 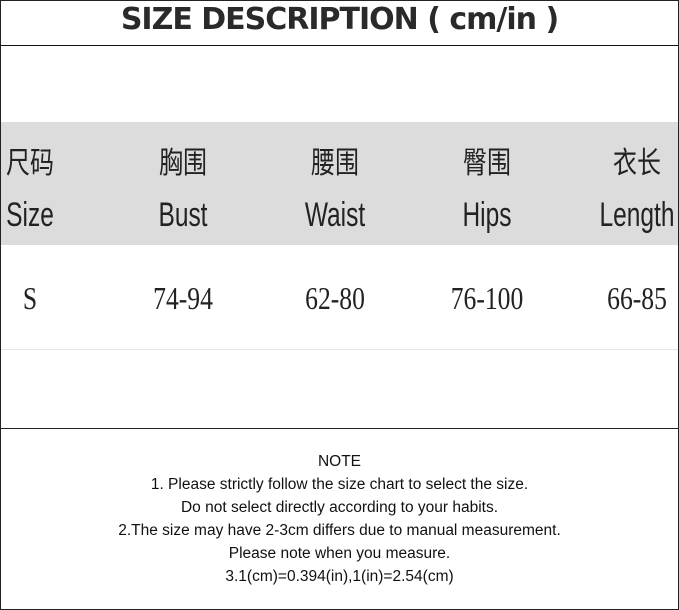 What do you see at coordinates (487, 298) in the screenshot?
I see `cell-hips: 76-100` at bounding box center [487, 298].